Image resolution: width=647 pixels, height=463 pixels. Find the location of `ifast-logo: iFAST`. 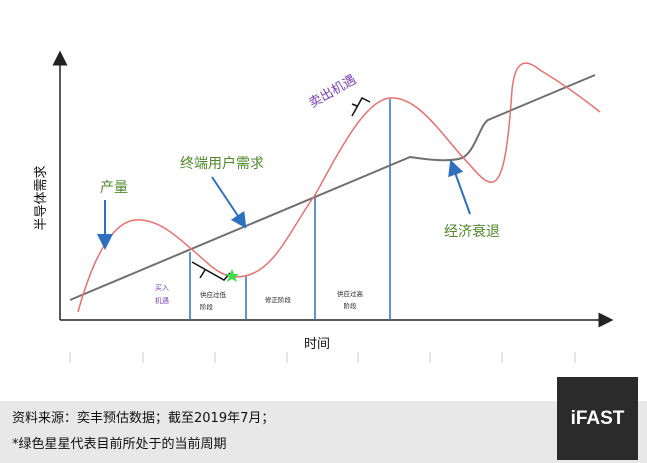

ifast-logo: iFAST is located at coordinates (597, 418).